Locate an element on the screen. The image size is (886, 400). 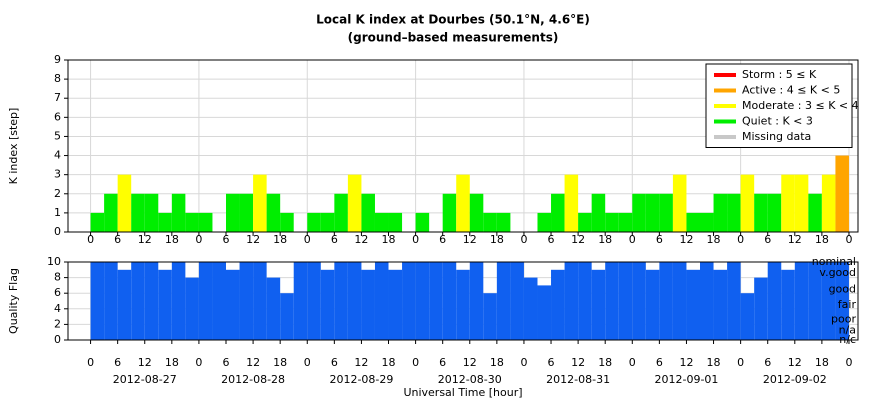
y-tick-label: 10 is located at coordinates (54, 261).